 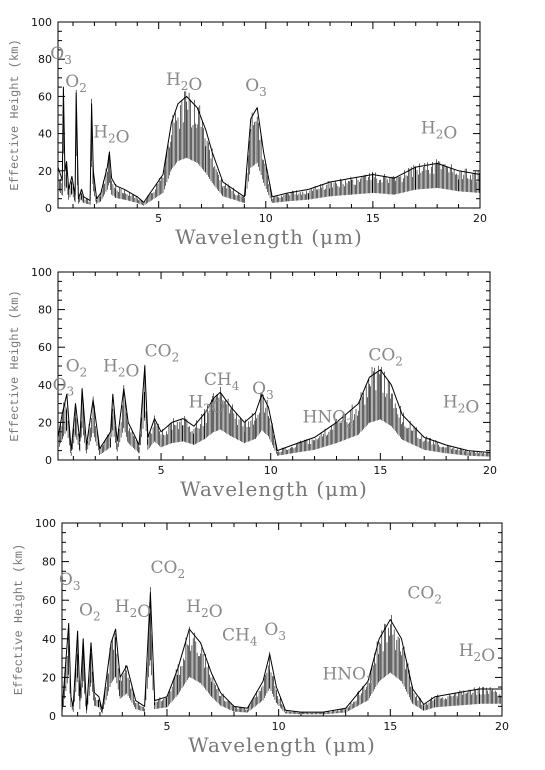 I want to click on spectrum-line, so click(x=274, y=409).